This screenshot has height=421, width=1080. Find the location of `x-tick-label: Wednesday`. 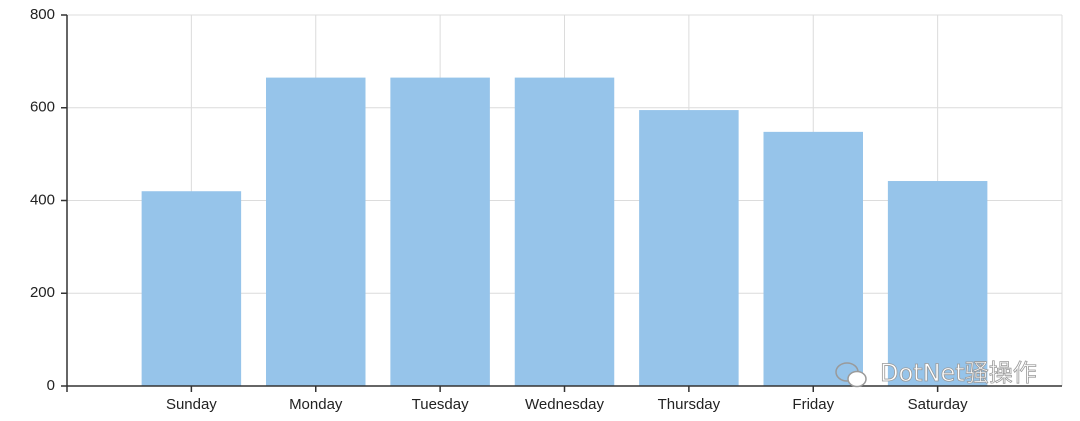

x-tick-label: Wednesday is located at coordinates (564, 404).